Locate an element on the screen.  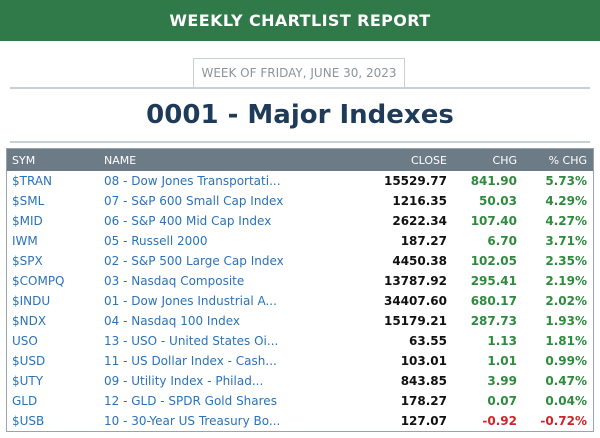
chart-name-link: 06 - S&P 400 Mid Cap Index is located at coordinates (188, 221).